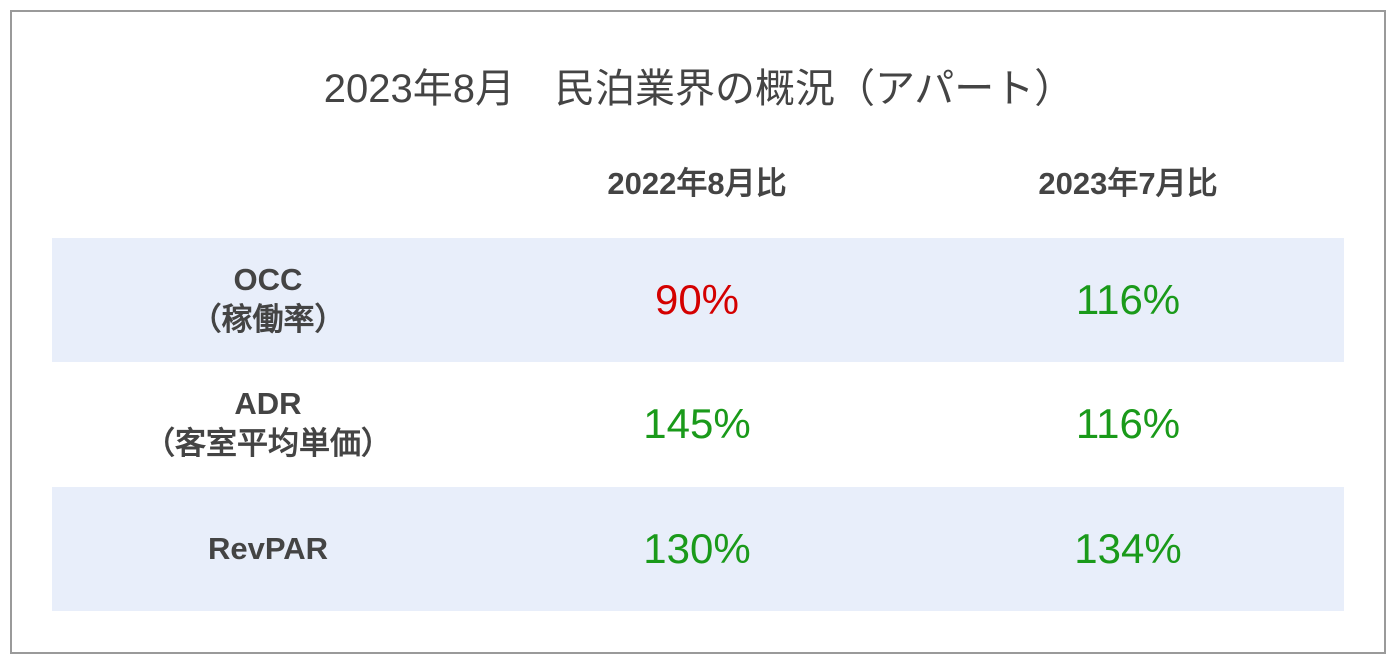  I want to click on column-header-mom: 2023年7月比, so click(1128, 183).